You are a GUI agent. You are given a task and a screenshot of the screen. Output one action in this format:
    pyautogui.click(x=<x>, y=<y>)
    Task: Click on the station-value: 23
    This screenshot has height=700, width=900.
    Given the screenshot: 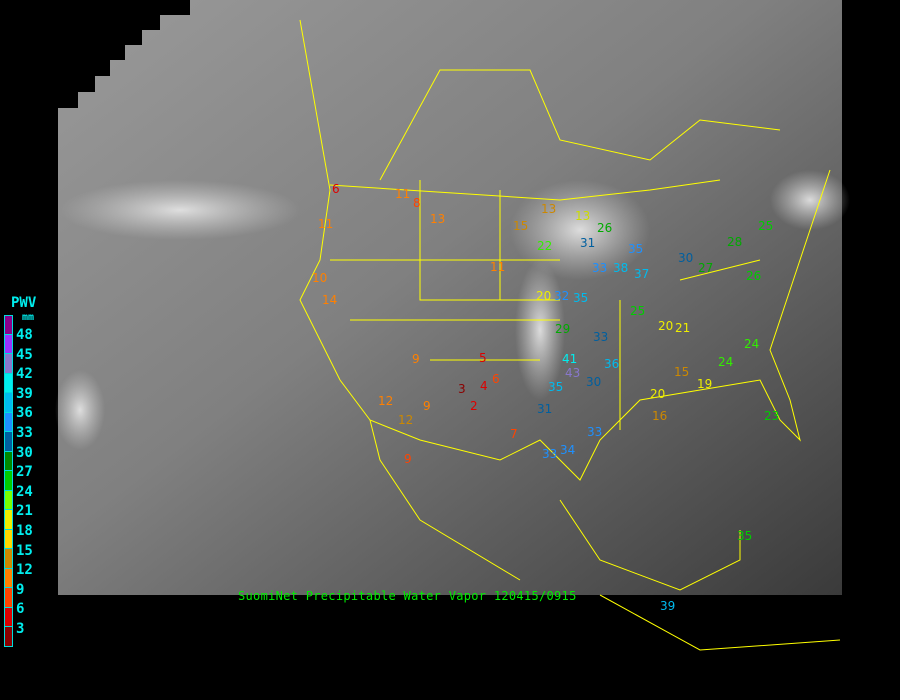 What is the action you would take?
    pyautogui.click(x=772, y=416)
    